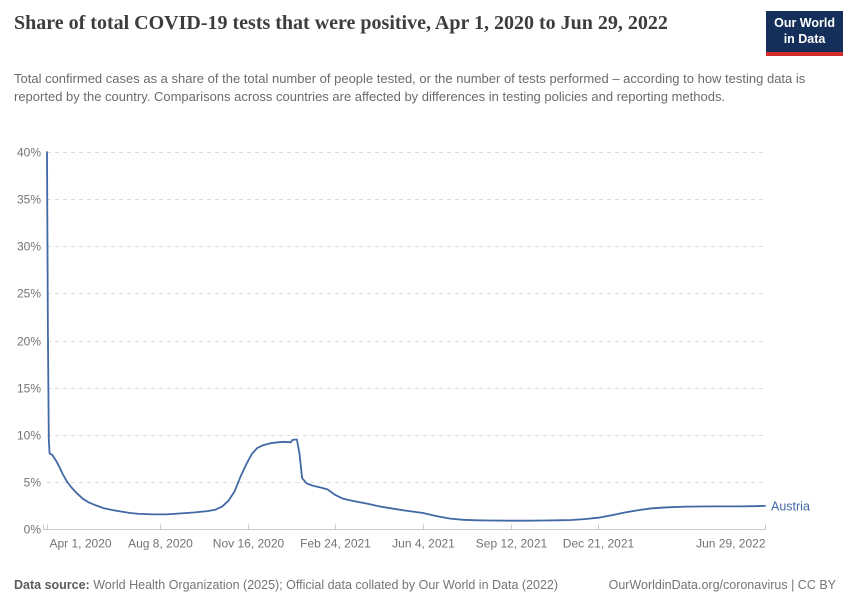  Describe the element at coordinates (81, 544) in the screenshot. I see `x-tick-label: Apr 1, 2020` at that location.